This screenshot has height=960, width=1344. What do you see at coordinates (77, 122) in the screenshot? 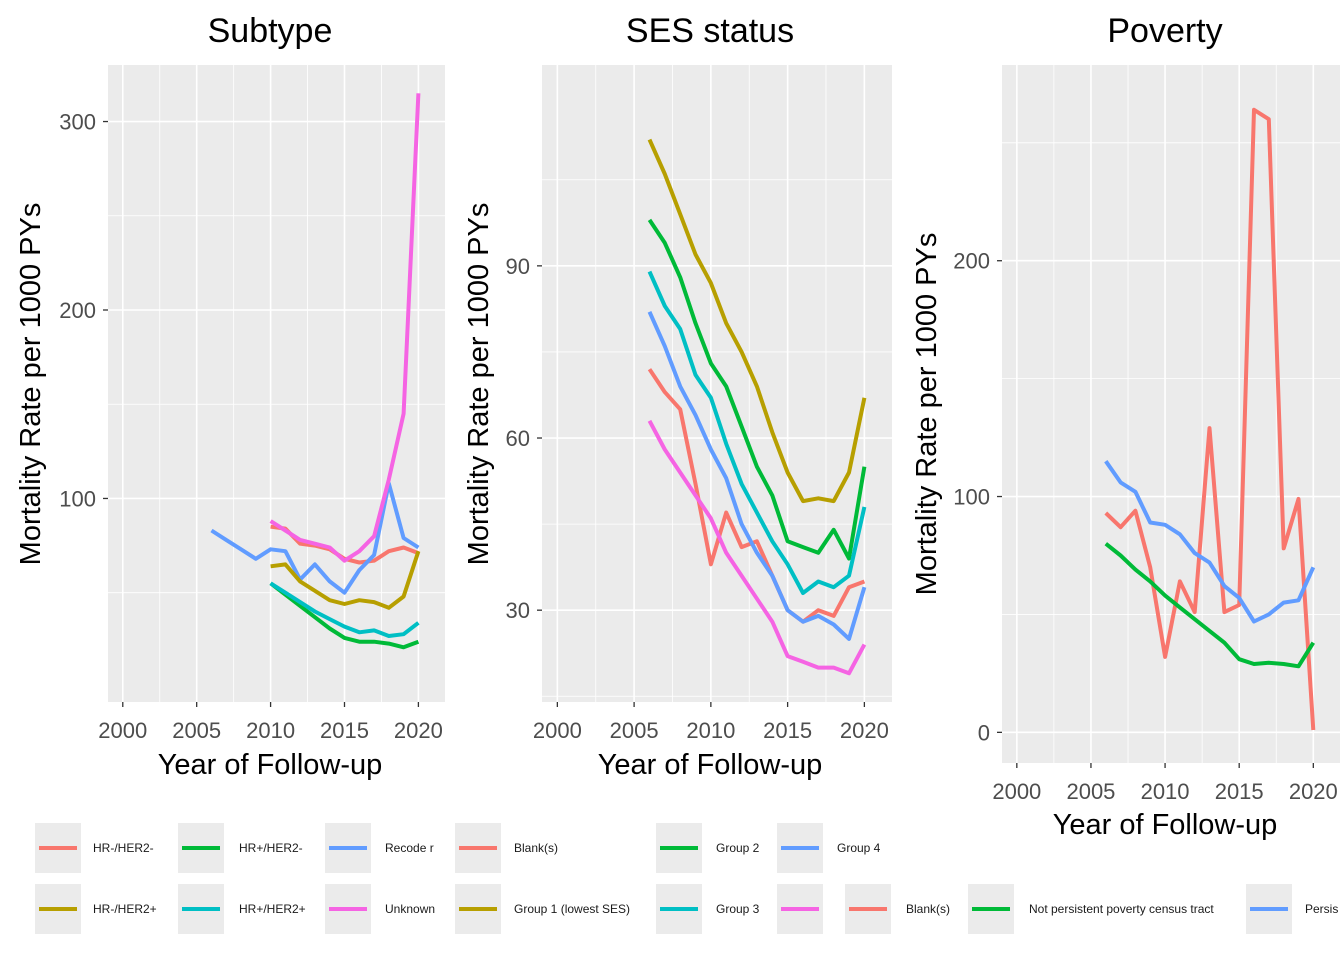
I see `y-tick-label: 300` at bounding box center [77, 122].